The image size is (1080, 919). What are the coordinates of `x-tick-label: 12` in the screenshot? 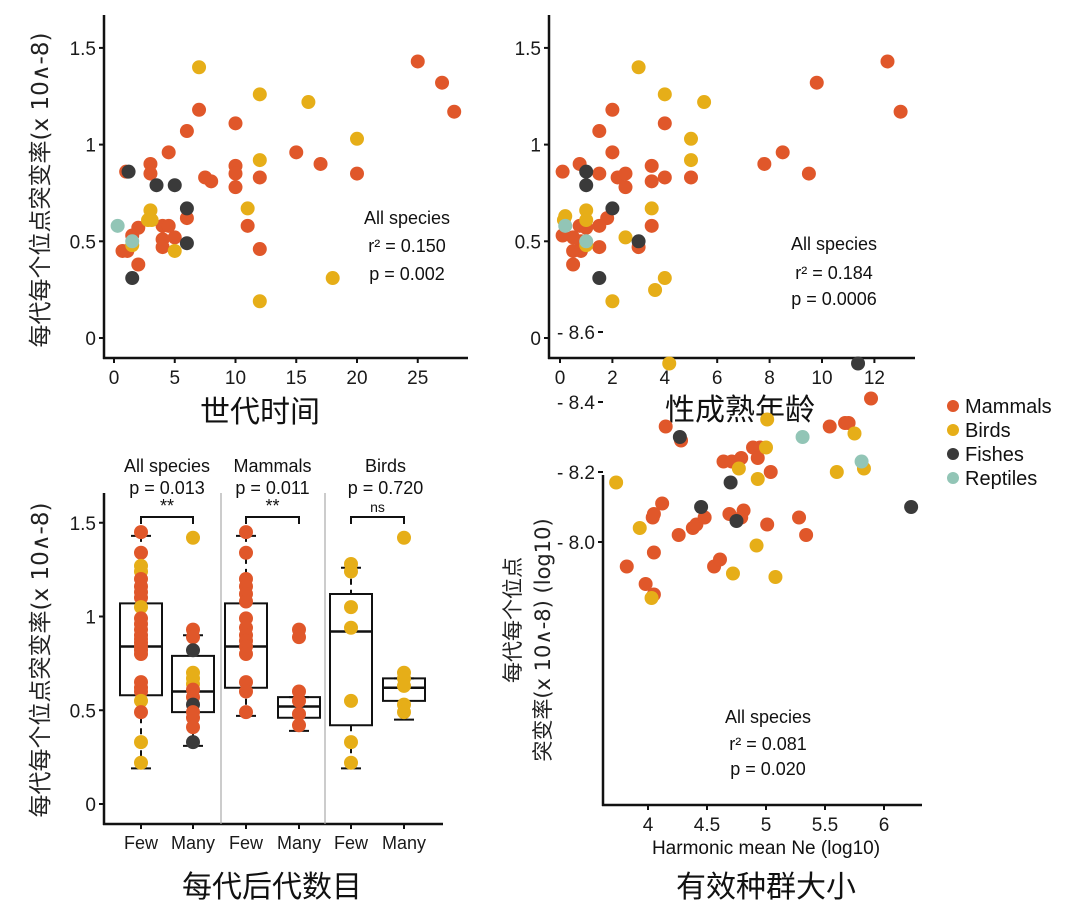 It's located at (874, 378).